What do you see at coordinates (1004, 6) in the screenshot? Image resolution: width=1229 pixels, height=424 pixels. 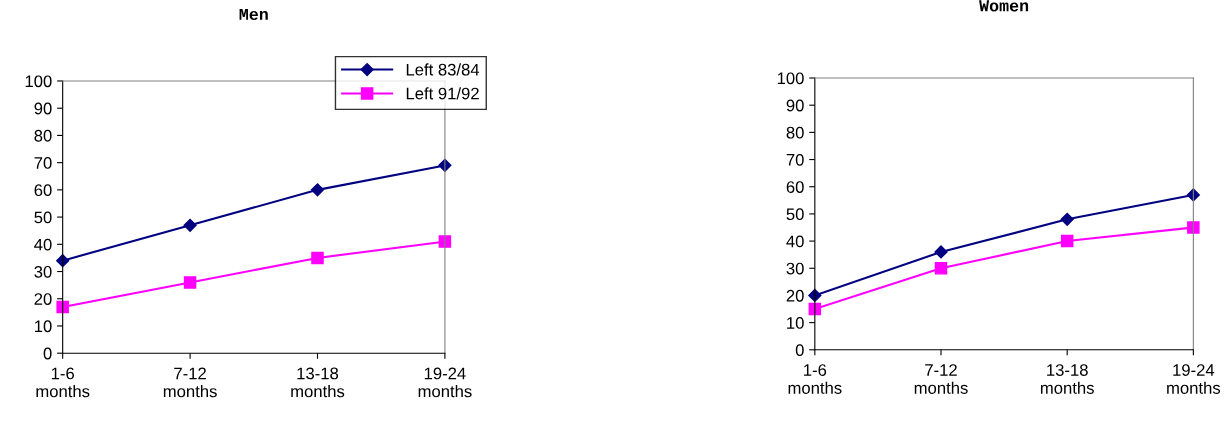 I see `chart-title: Women` at bounding box center [1004, 6].